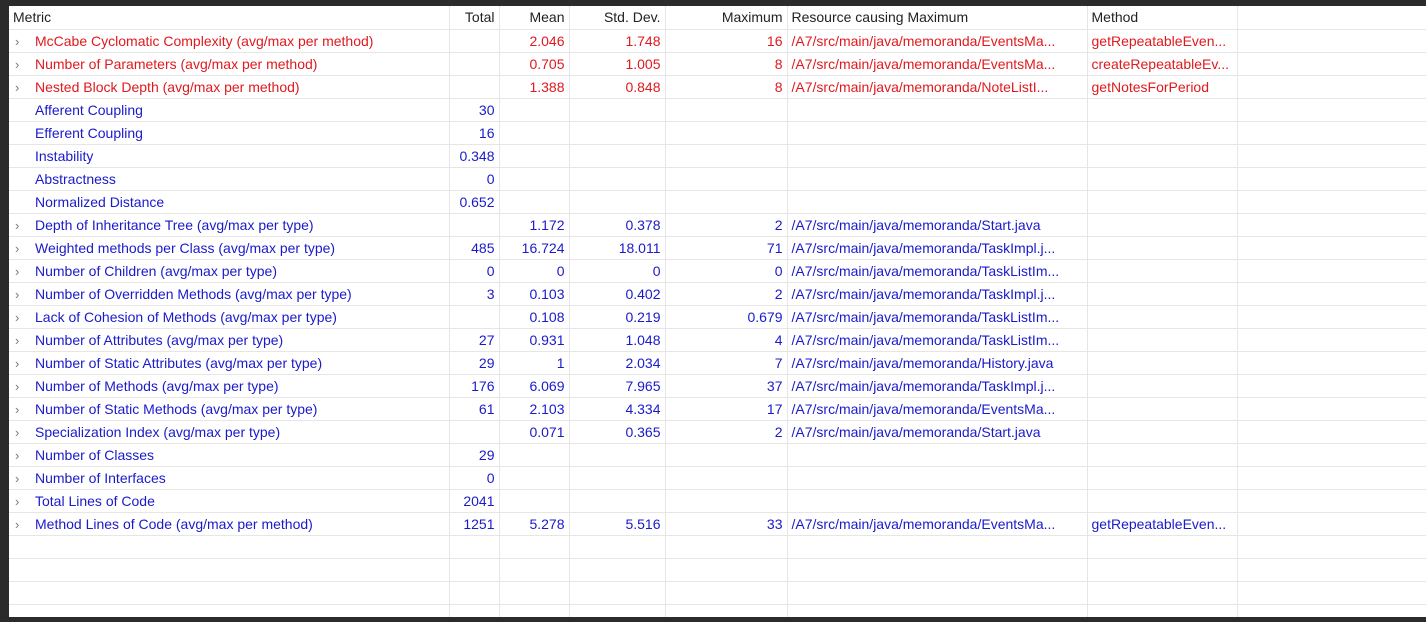  I want to click on metric-cell: › Number of Attributes (avg/max per type), so click(229, 340).